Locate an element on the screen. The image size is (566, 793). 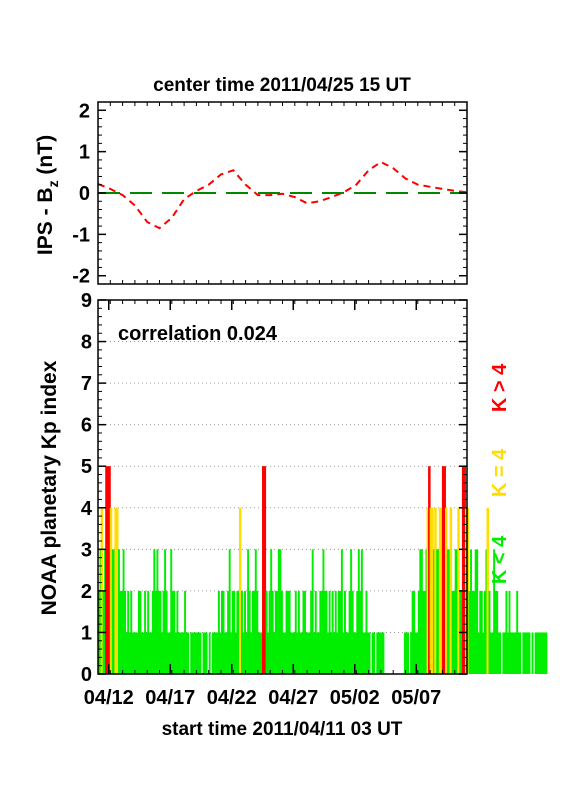
correlation-annotation: correlation 0.024 is located at coordinates (198, 334).